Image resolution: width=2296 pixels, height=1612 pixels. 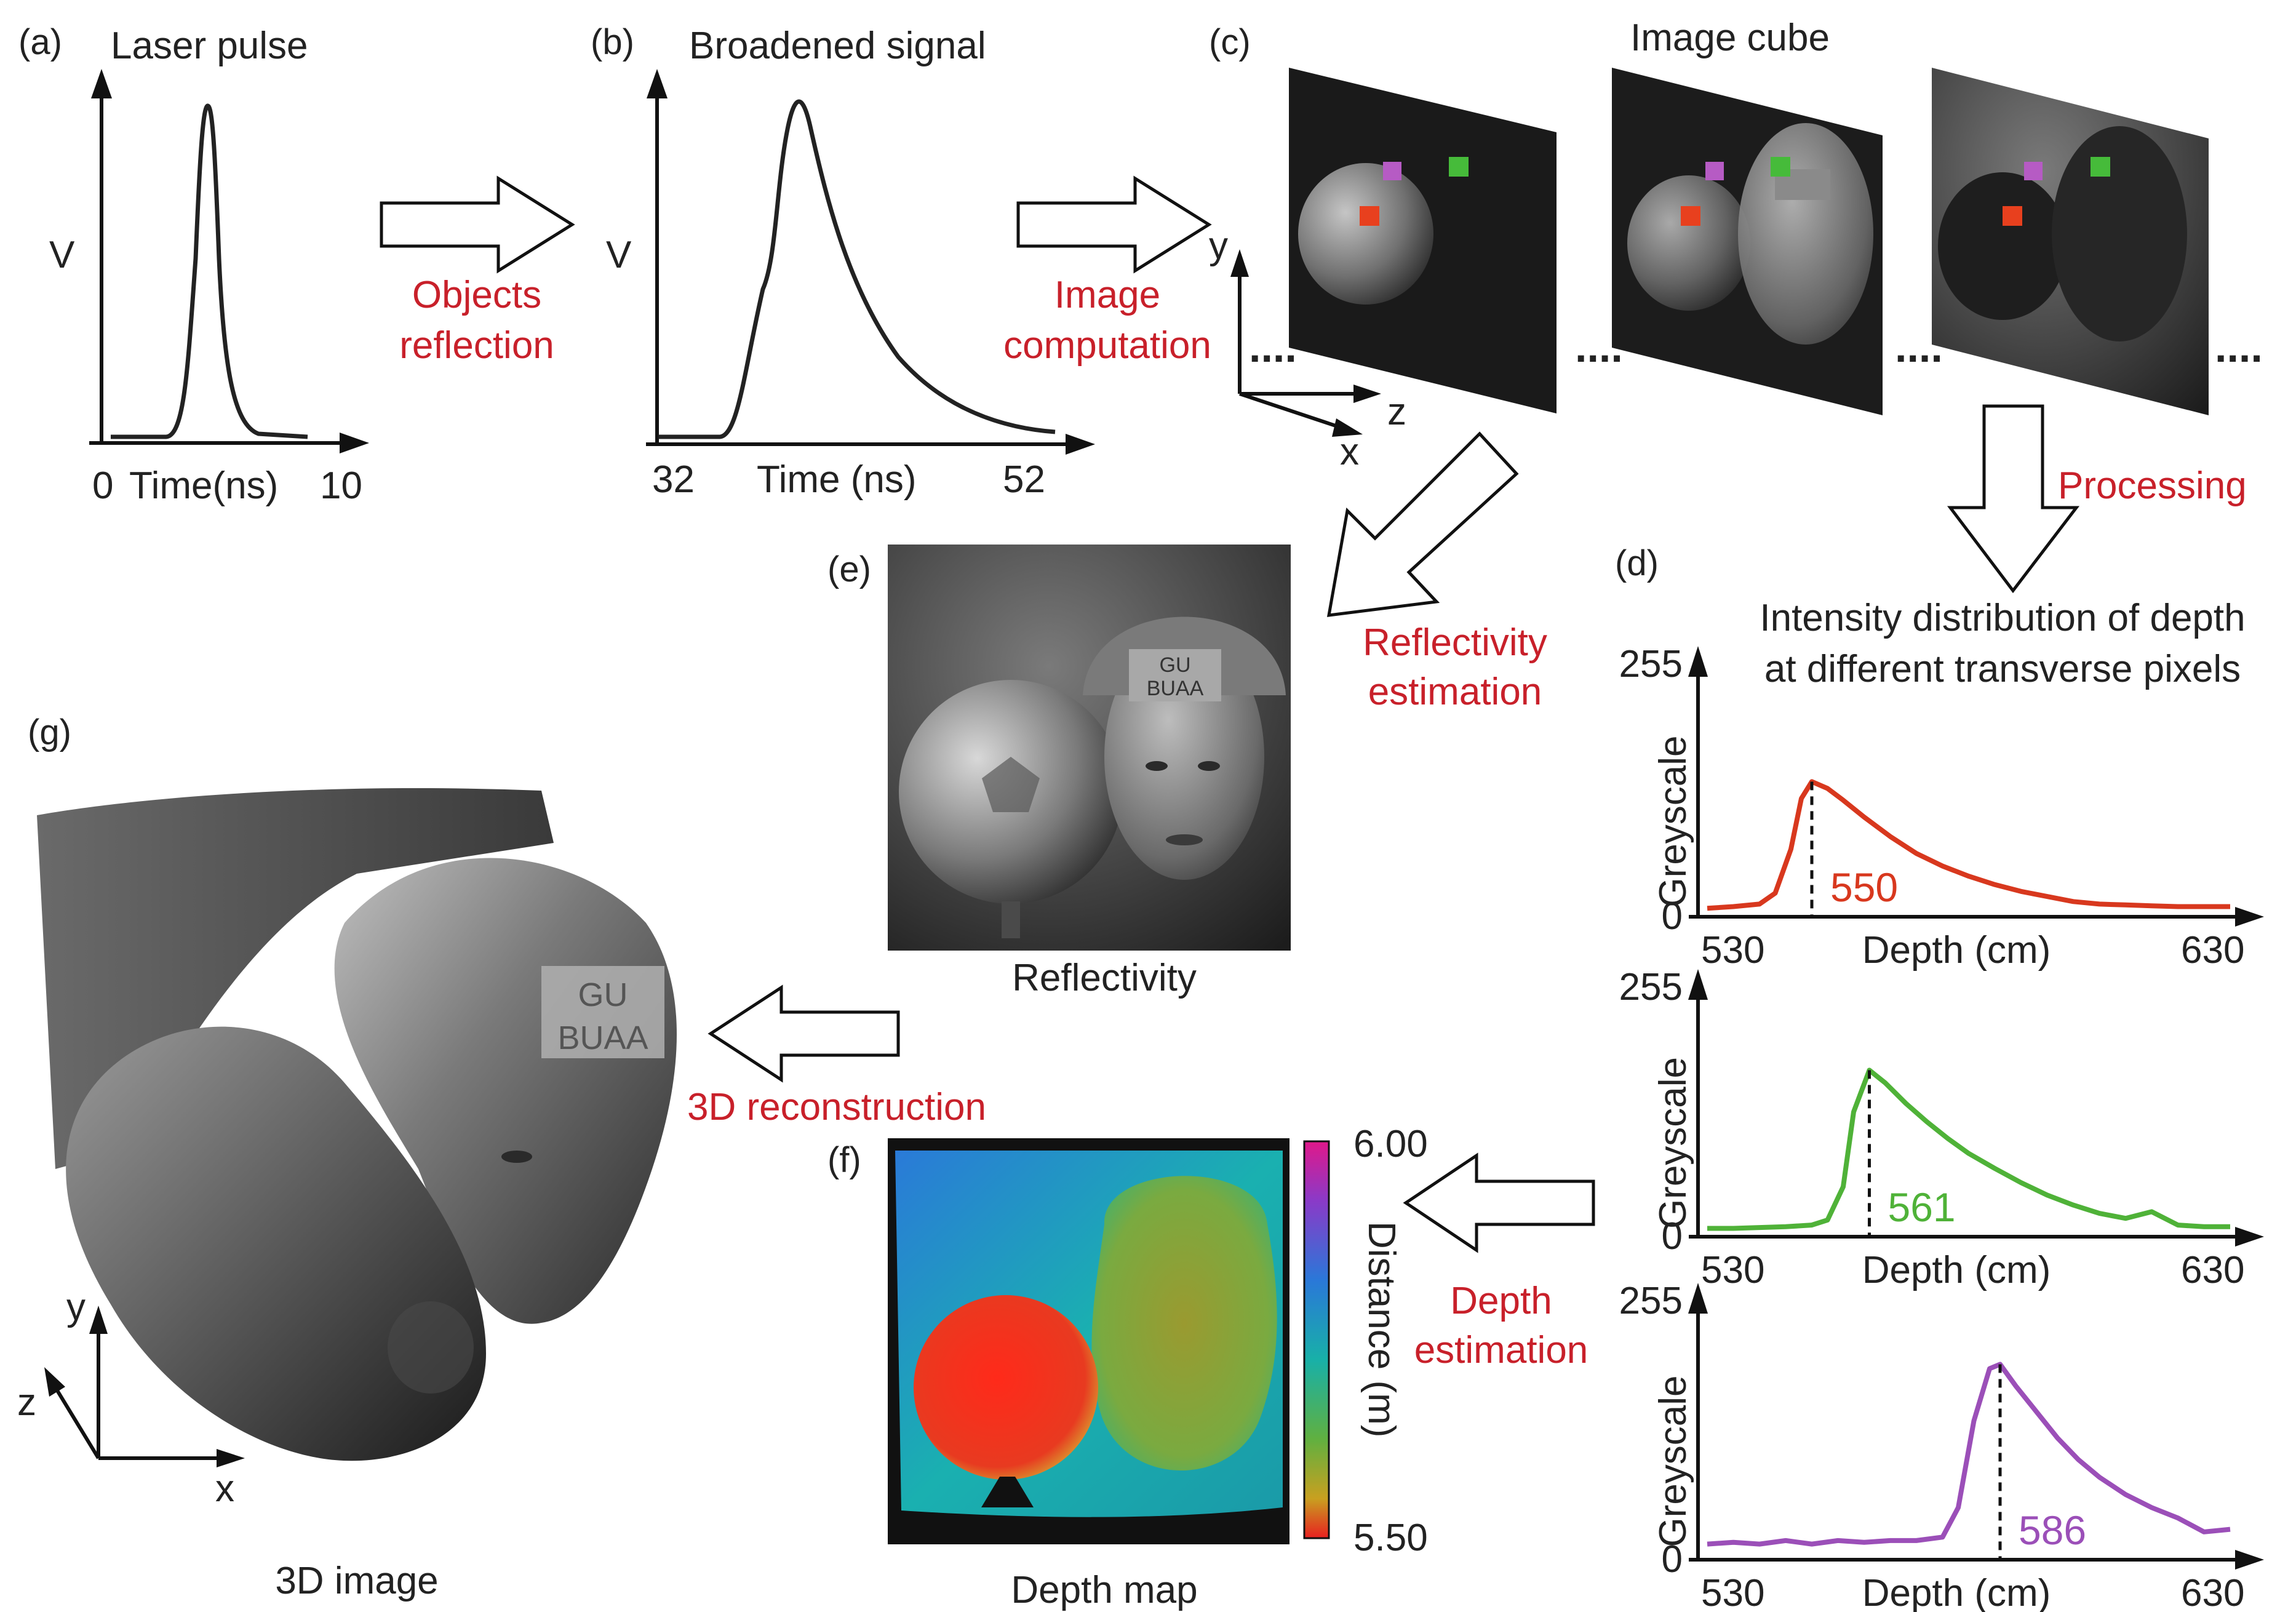 I want to click on panel-c: (c) Image cube y z x, so click(x=1736, y=245).